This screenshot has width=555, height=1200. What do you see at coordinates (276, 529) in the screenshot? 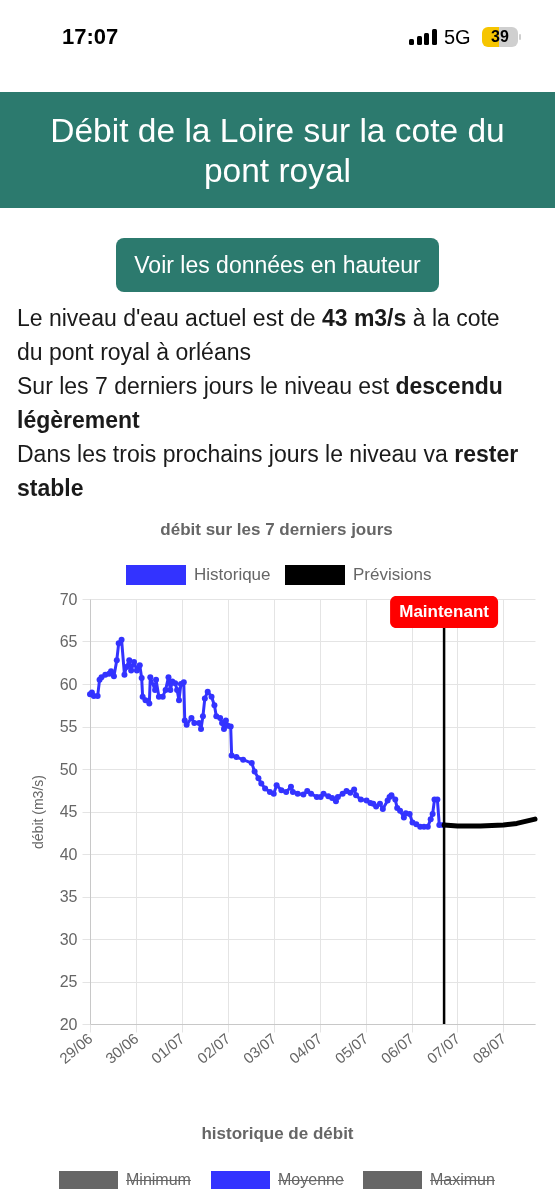
I see `chart-title: débit sur les 7 derniers jours` at bounding box center [276, 529].